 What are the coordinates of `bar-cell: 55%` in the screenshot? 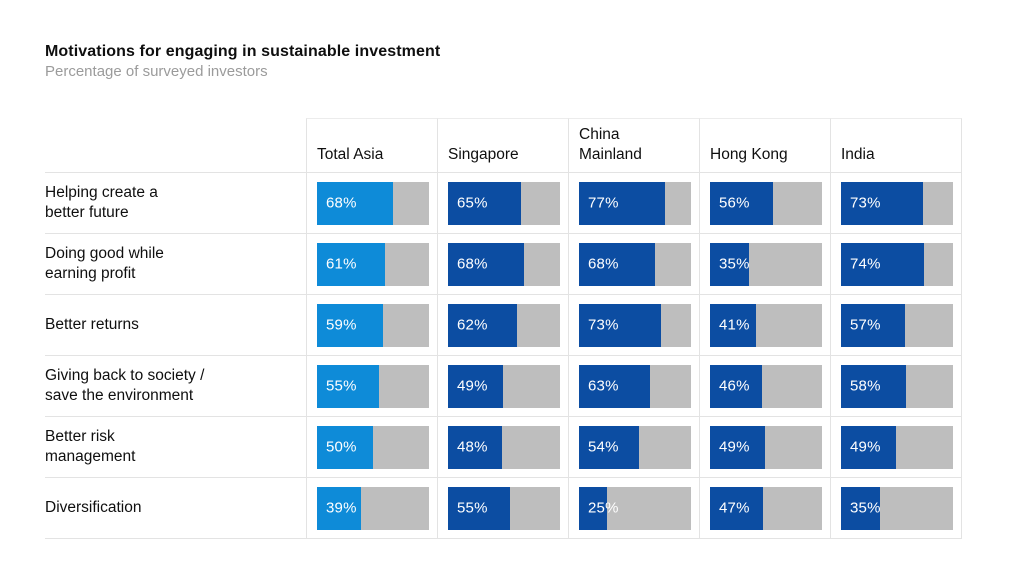 It's located at (371, 386).